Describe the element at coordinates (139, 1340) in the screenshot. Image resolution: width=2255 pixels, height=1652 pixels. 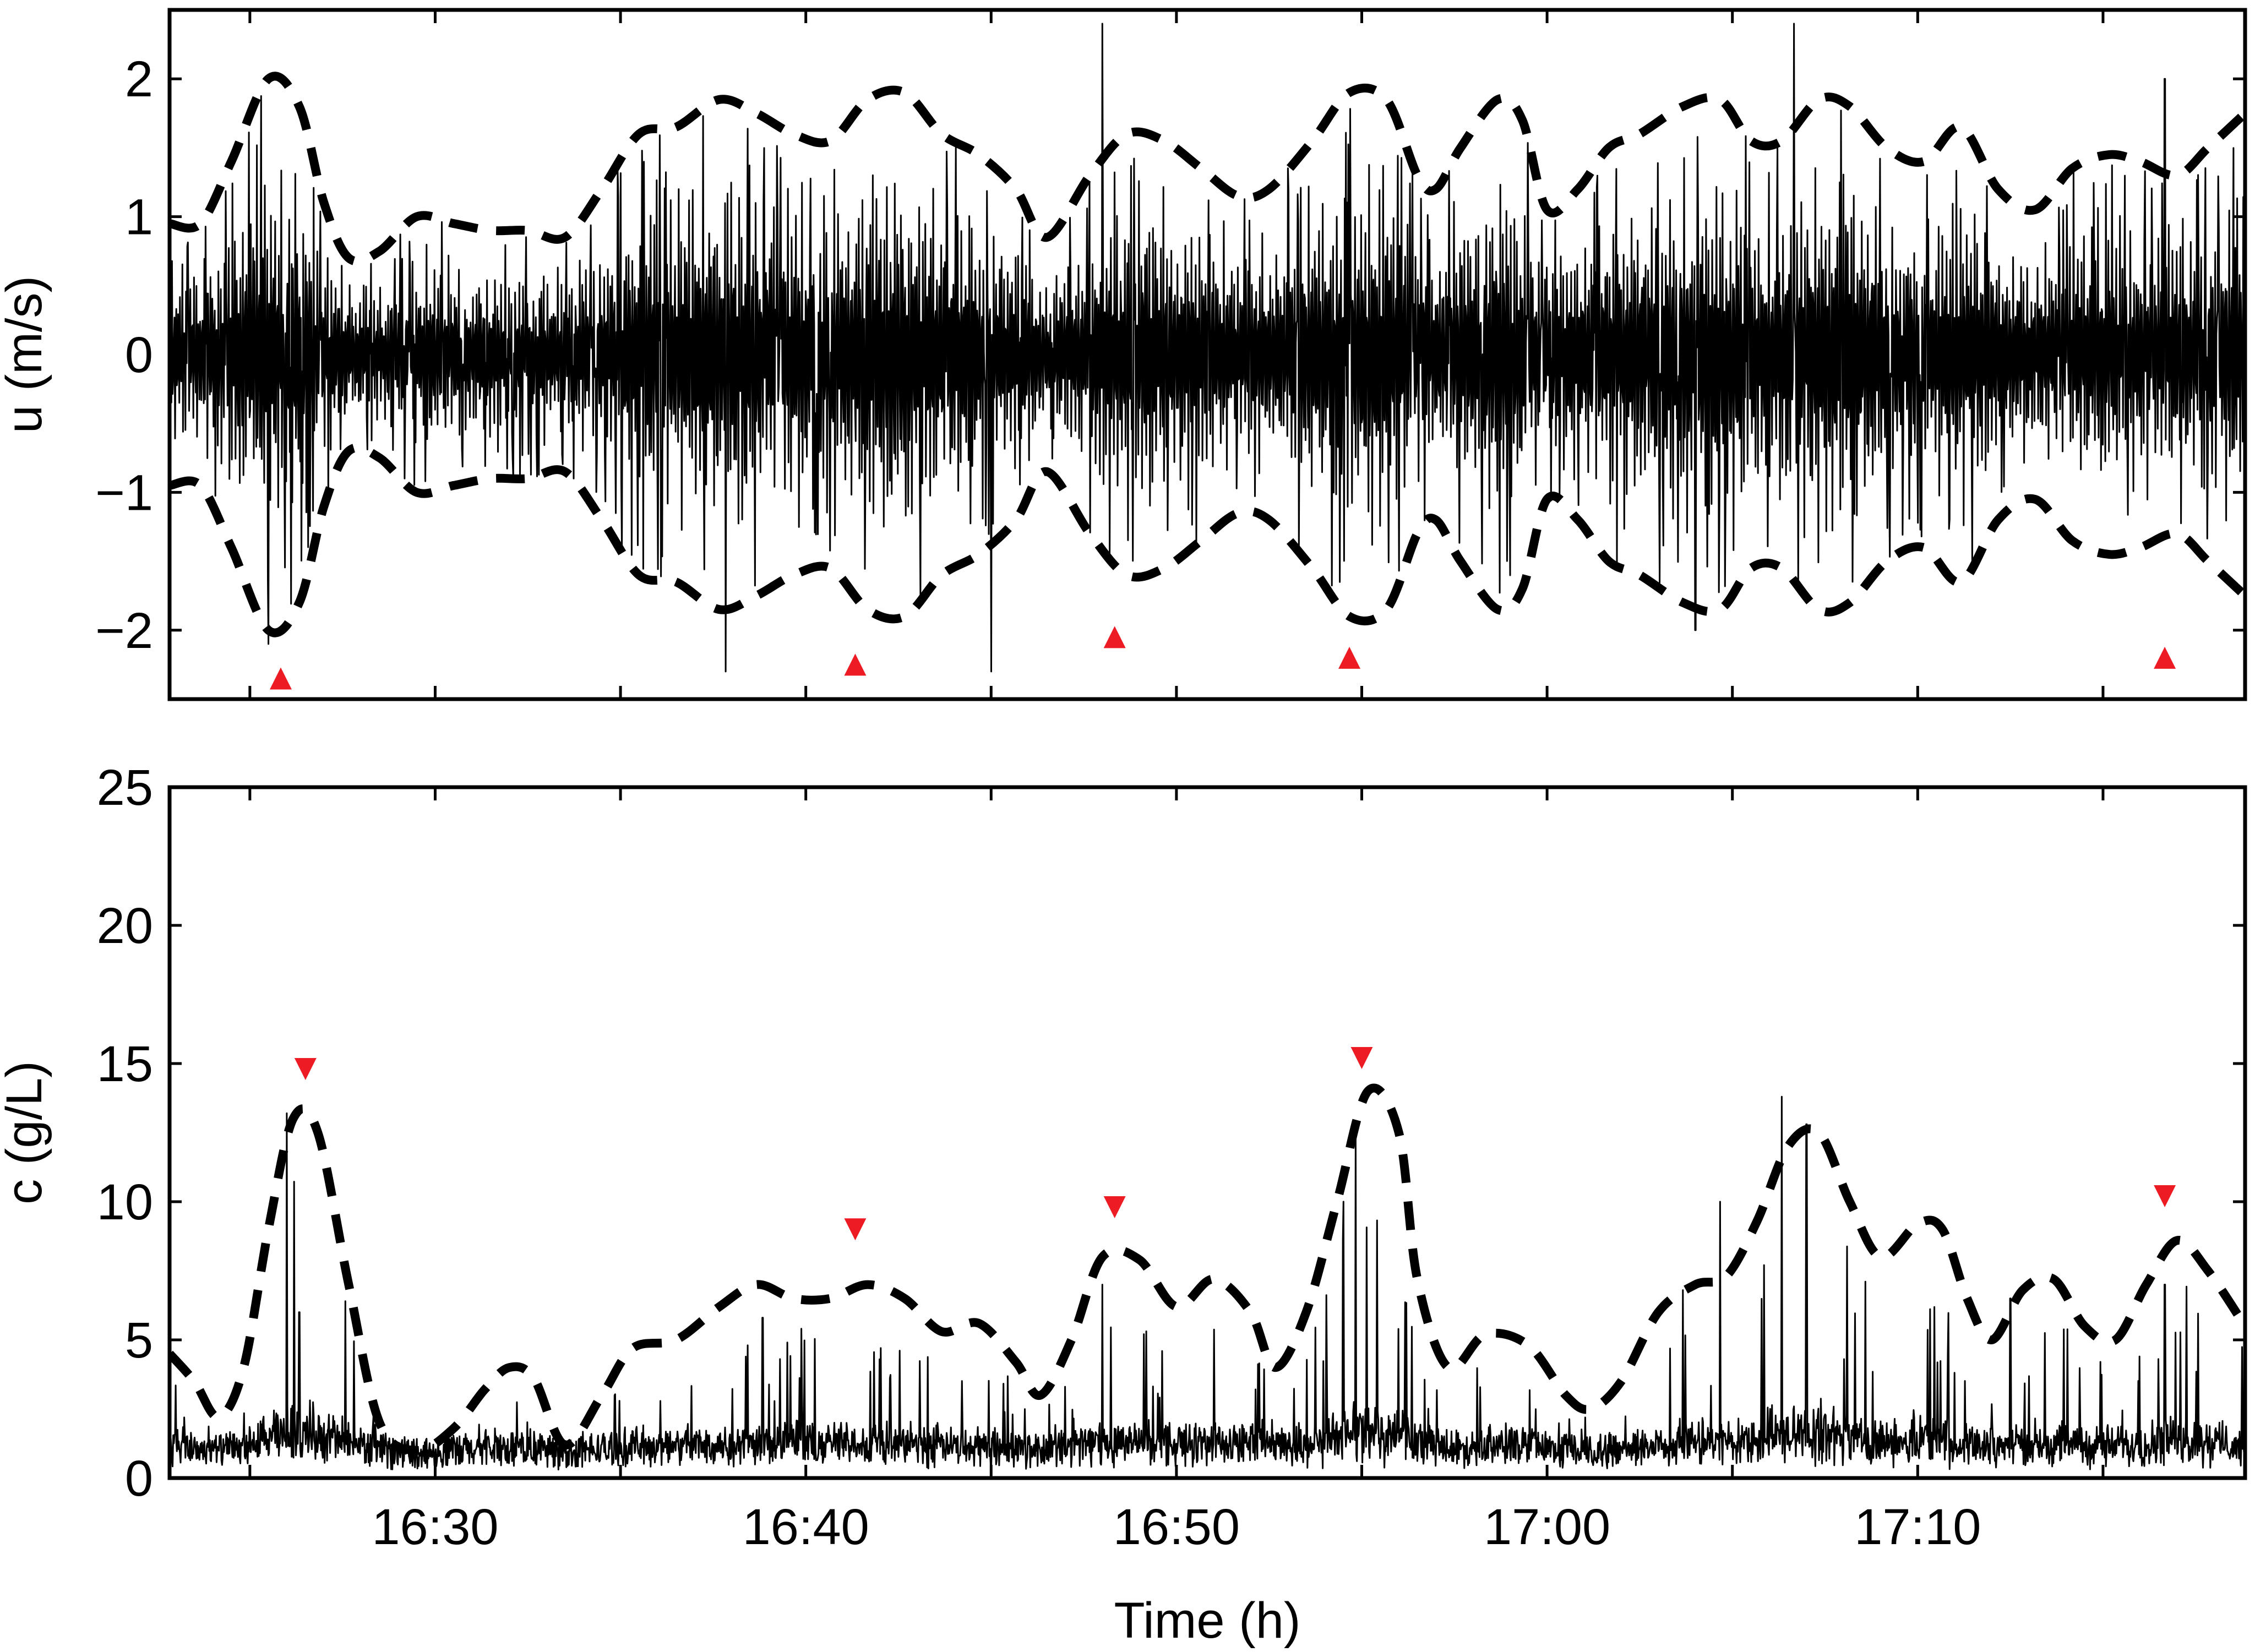
I see `y-tick-label: 5` at that location.